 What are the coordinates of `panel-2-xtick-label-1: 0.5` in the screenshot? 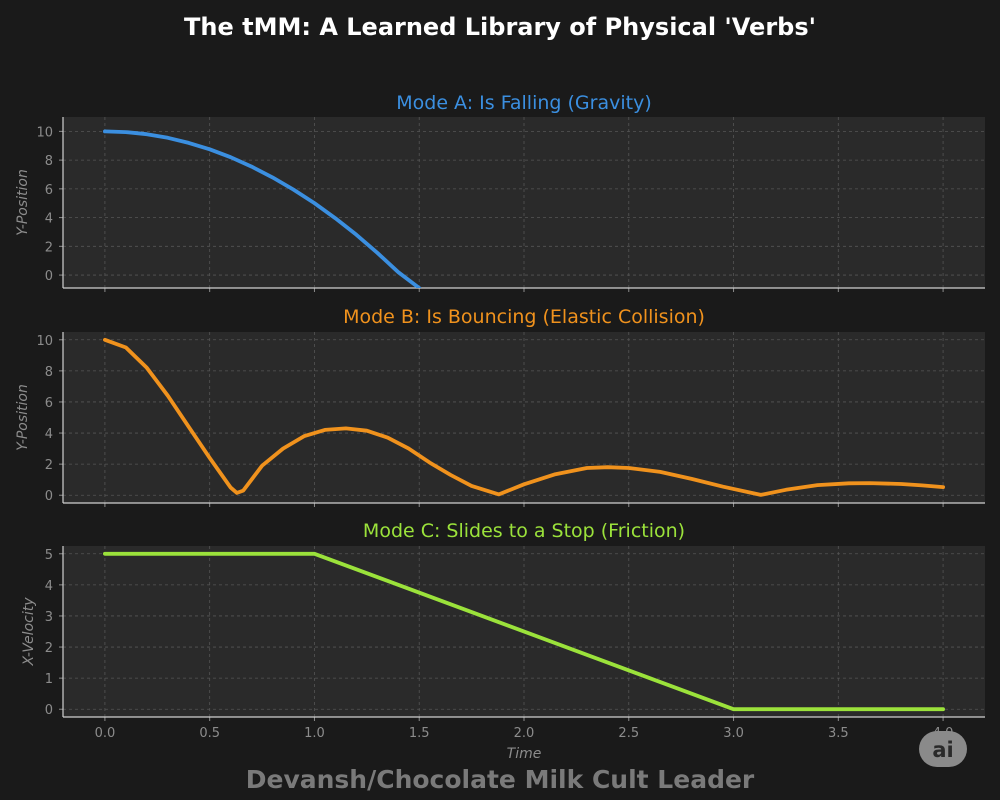 It's located at (209, 733).